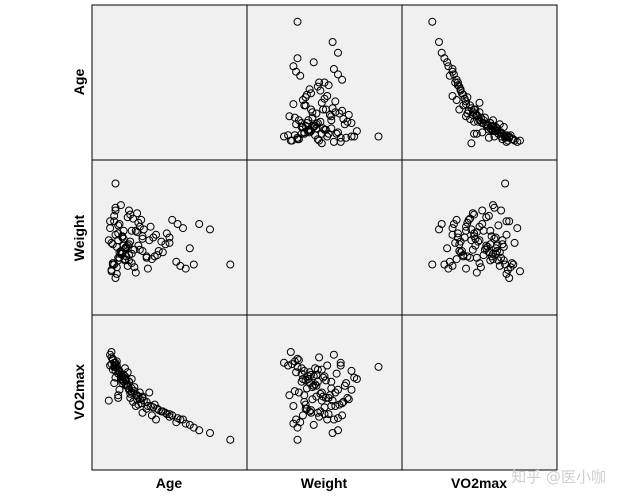 This screenshot has width=626, height=501. Describe the element at coordinates (324, 483) in the screenshot. I see `col-label-weight: Weight` at that location.